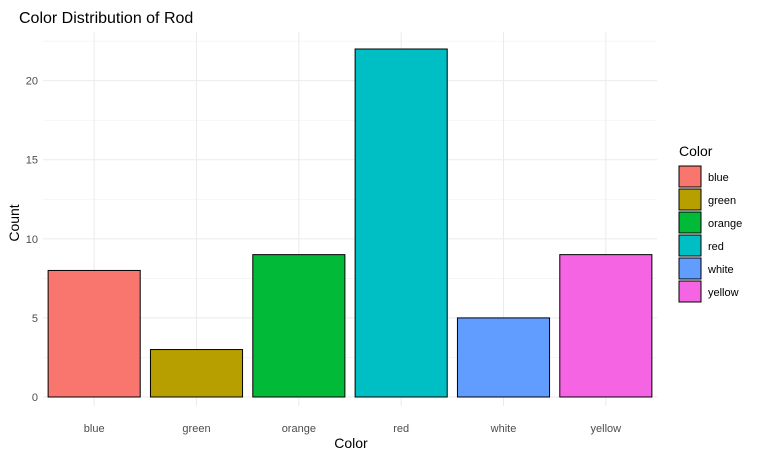 The image size is (763, 464). What do you see at coordinates (35, 319) in the screenshot?
I see `y-tick-label: 5` at bounding box center [35, 319].